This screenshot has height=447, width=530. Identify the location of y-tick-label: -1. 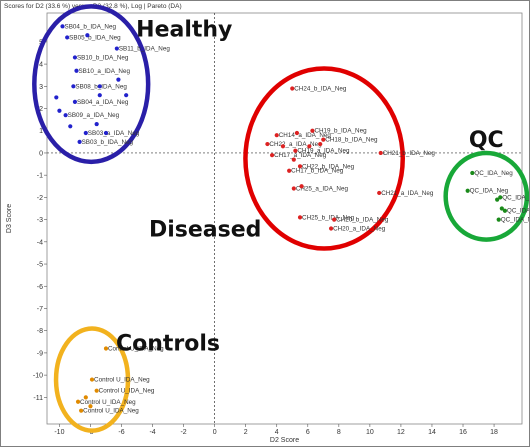
(40, 176).